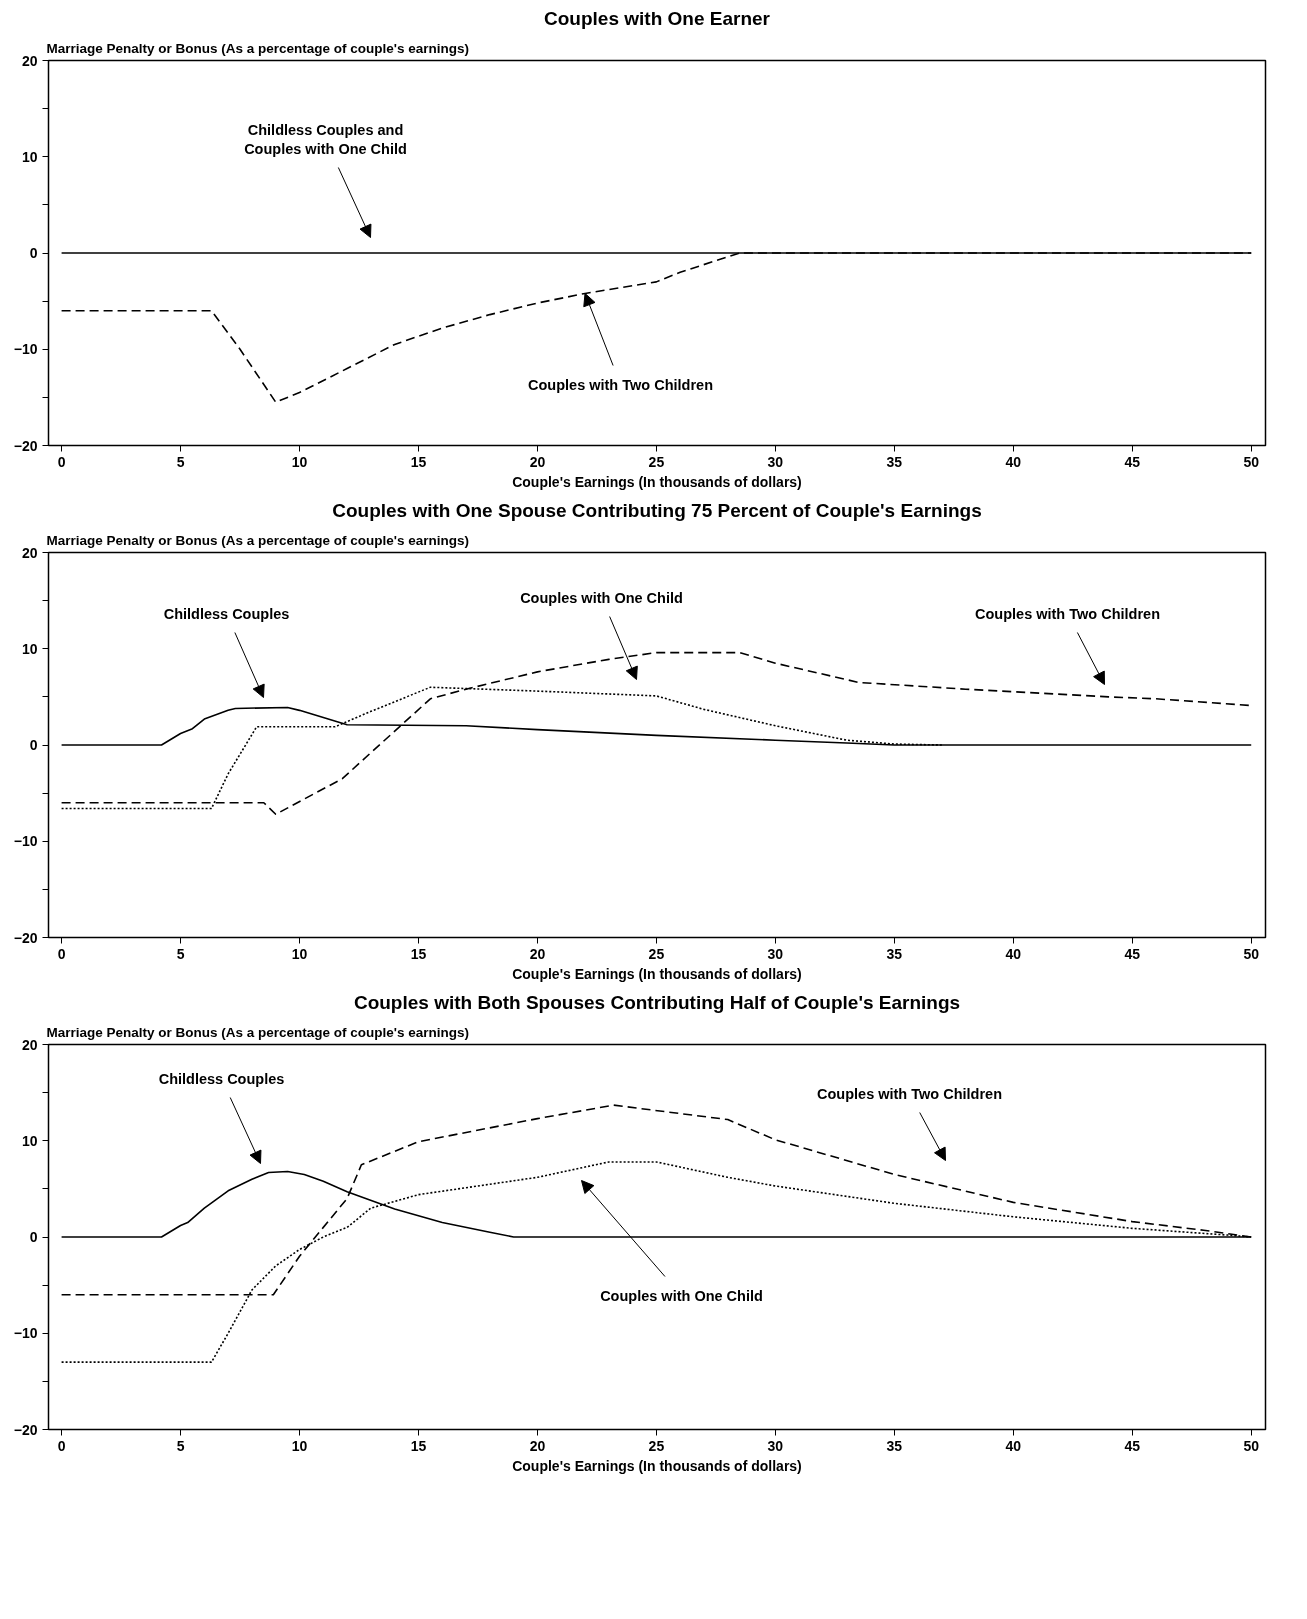 Image resolution: width=1307 pixels, height=1619 pixels. What do you see at coordinates (325, 139) in the screenshot?
I see `annotation: Childless Couples and Couples with One Child` at bounding box center [325, 139].